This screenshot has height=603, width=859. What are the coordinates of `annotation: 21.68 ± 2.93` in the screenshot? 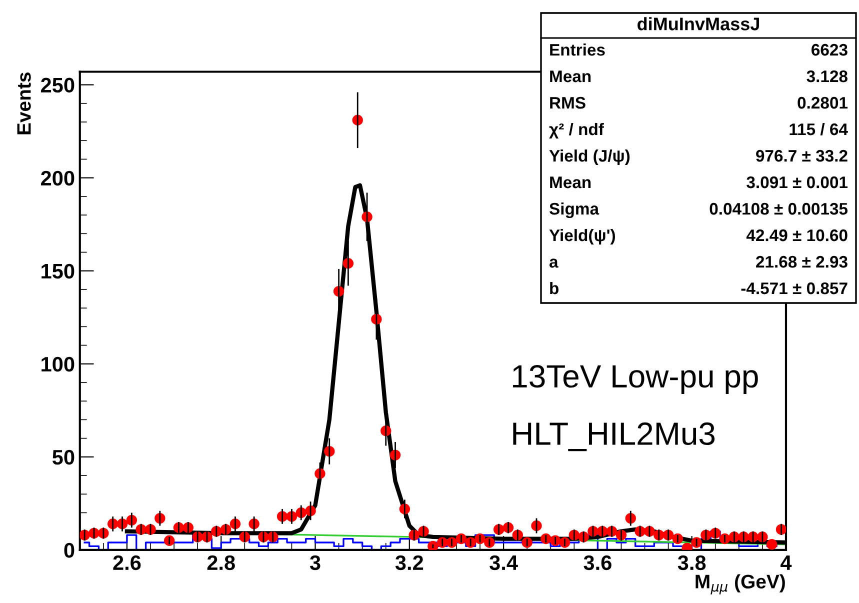 It's located at (802, 262).